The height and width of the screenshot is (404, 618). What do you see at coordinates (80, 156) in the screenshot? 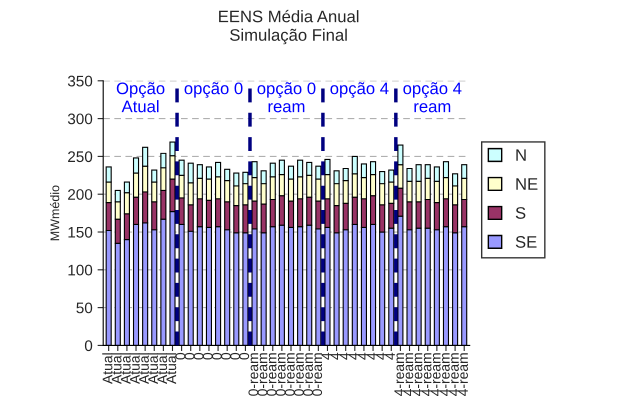
I see `y-tick-label: 250` at bounding box center [80, 156].